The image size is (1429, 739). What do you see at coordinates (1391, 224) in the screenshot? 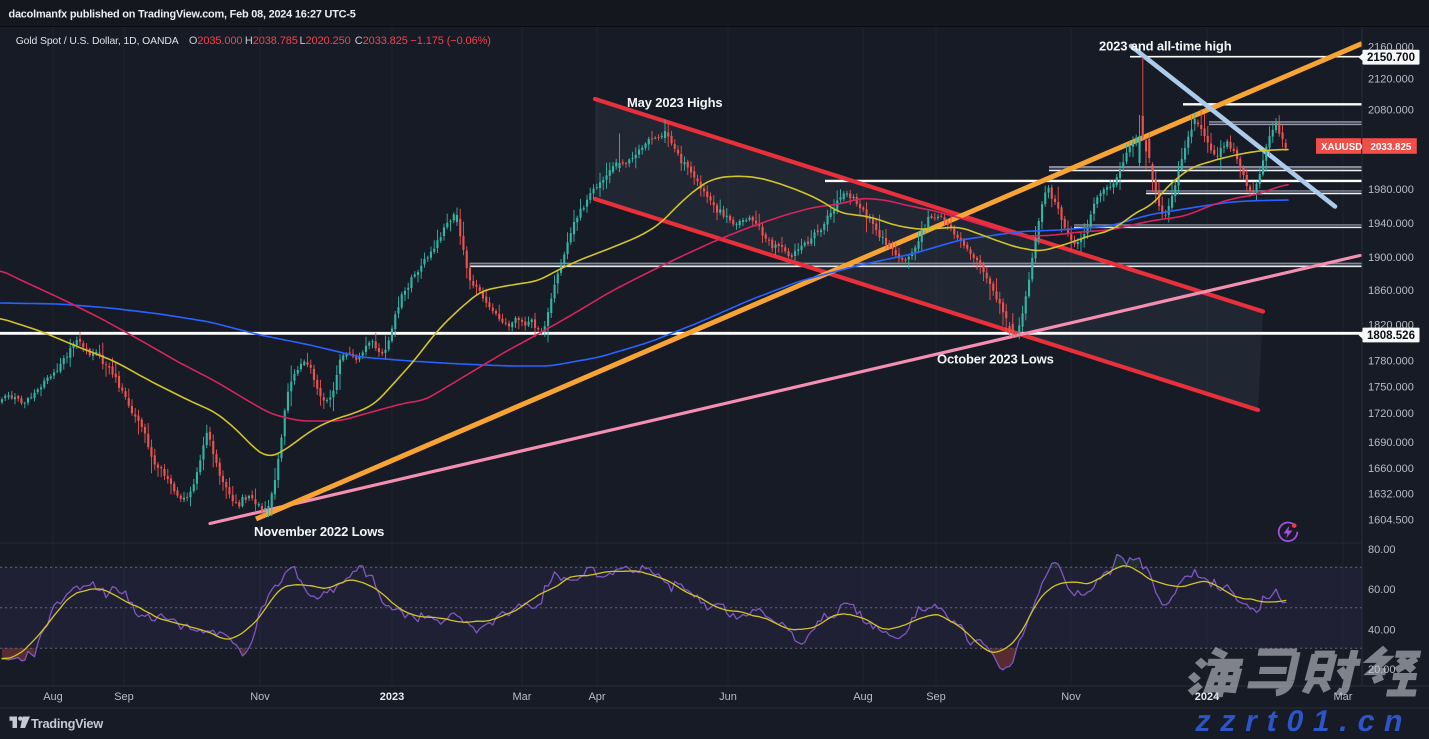
I see `svg-text: 1940.000` at bounding box center [1391, 224].